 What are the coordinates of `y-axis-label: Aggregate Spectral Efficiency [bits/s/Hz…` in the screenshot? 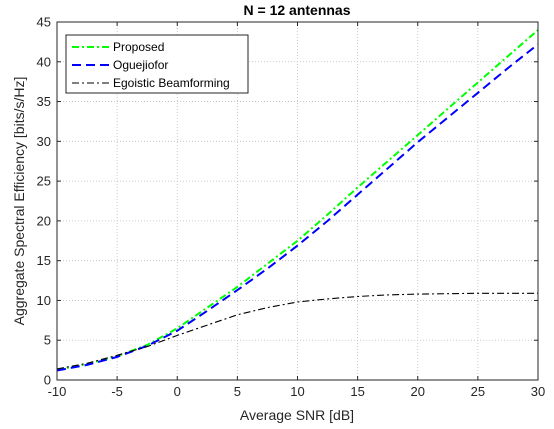 It's located at (19, 201).